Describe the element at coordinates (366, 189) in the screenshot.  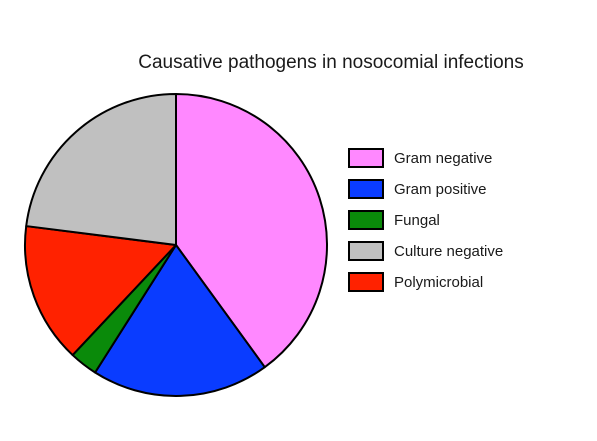
I see `legend-swatch-gram-positive` at that location.